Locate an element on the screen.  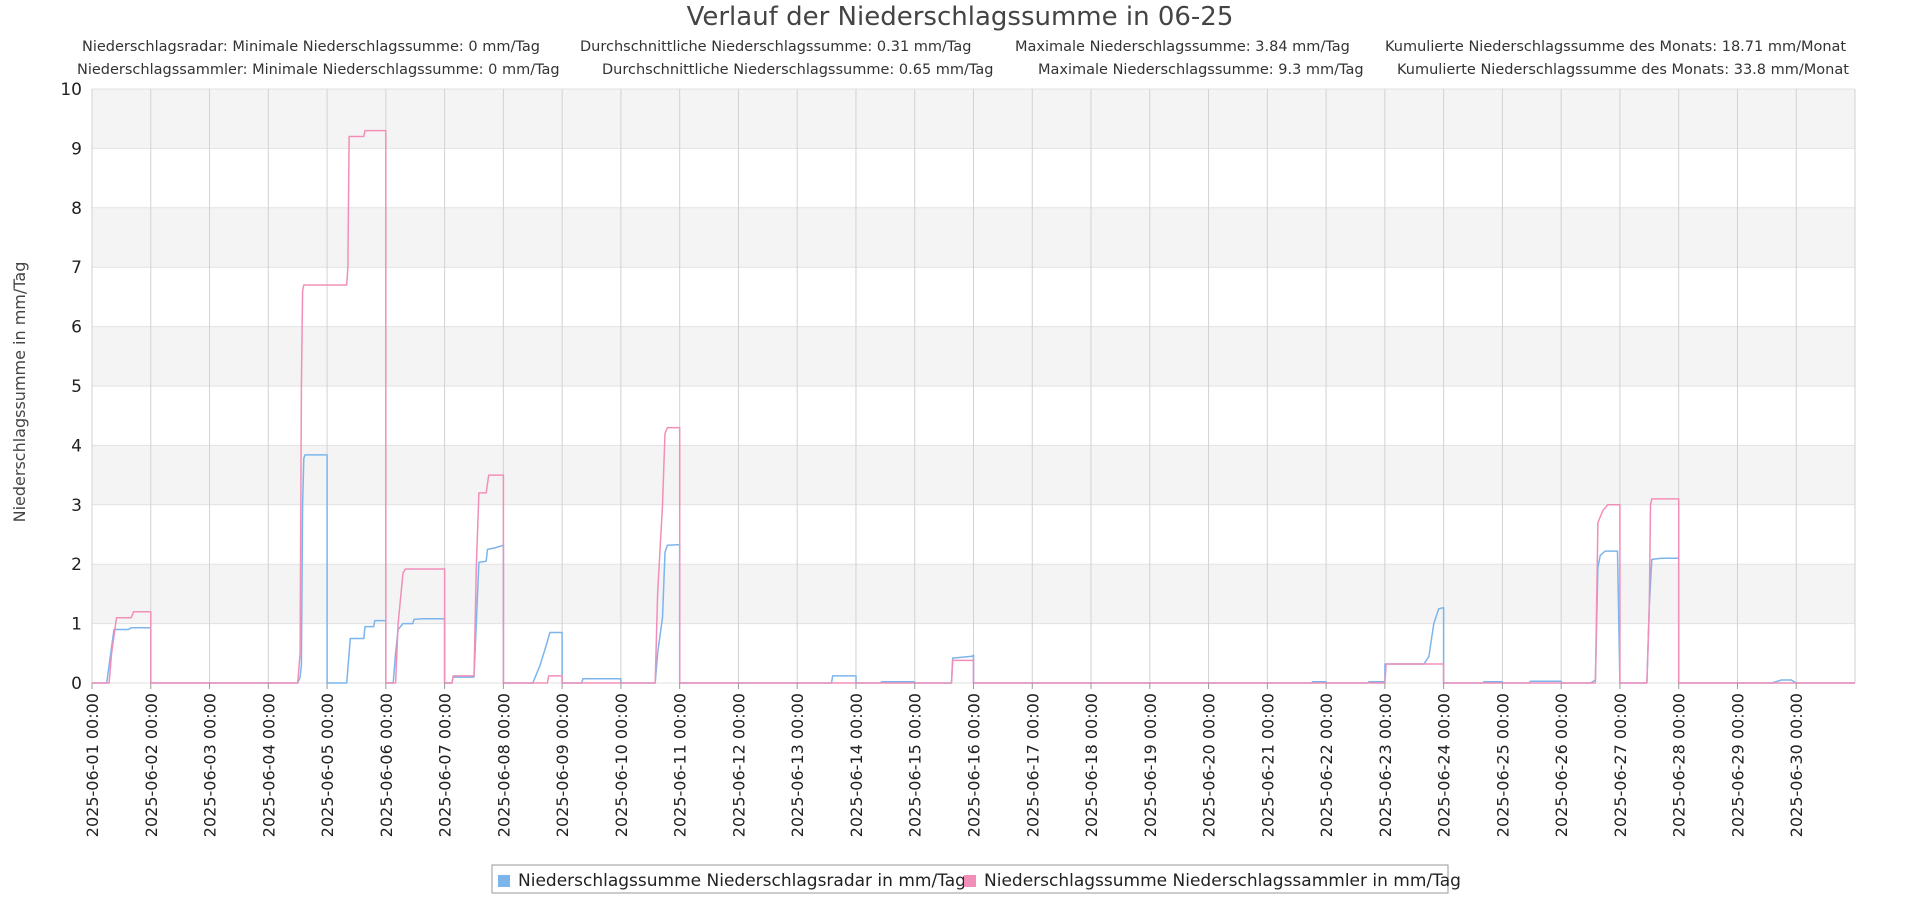
x-tick-label: 2025-06-07 00:00 is located at coordinates (445, 765).